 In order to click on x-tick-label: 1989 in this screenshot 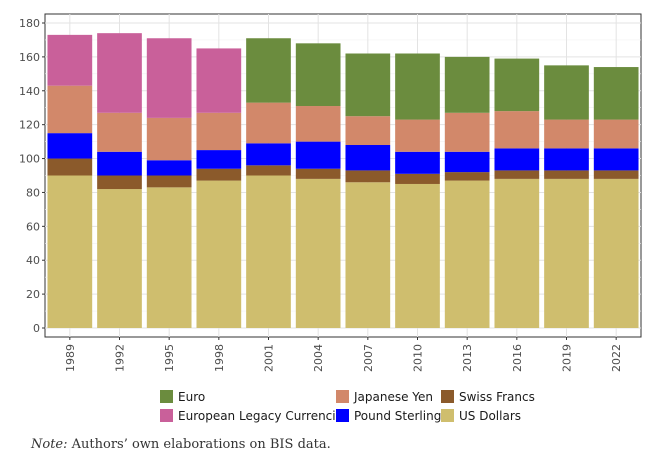, I will do `click(70, 358)`.